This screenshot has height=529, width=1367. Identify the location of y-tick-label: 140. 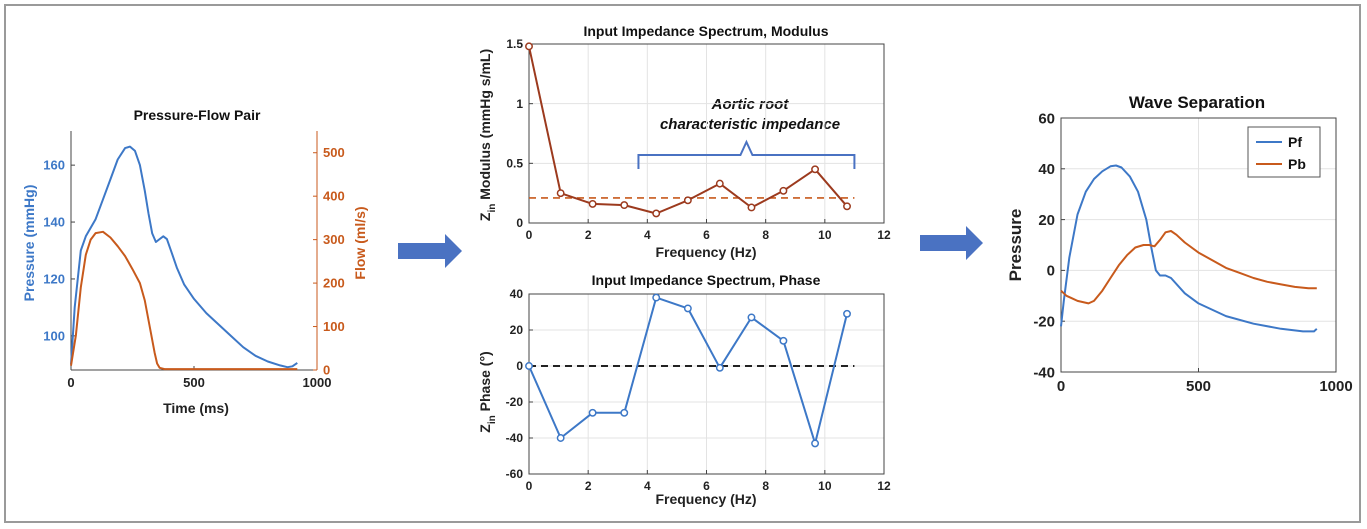
(54, 222).